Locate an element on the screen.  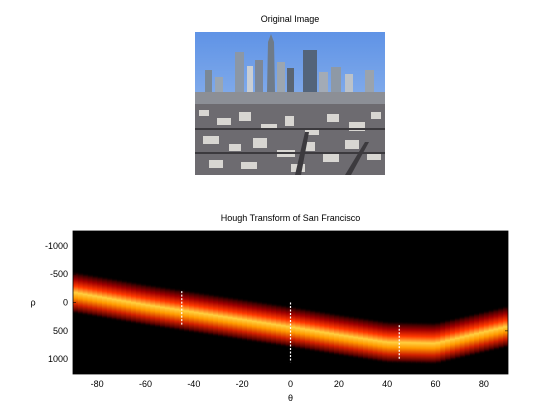
x-tick-label: -40 is located at coordinates (193, 384).